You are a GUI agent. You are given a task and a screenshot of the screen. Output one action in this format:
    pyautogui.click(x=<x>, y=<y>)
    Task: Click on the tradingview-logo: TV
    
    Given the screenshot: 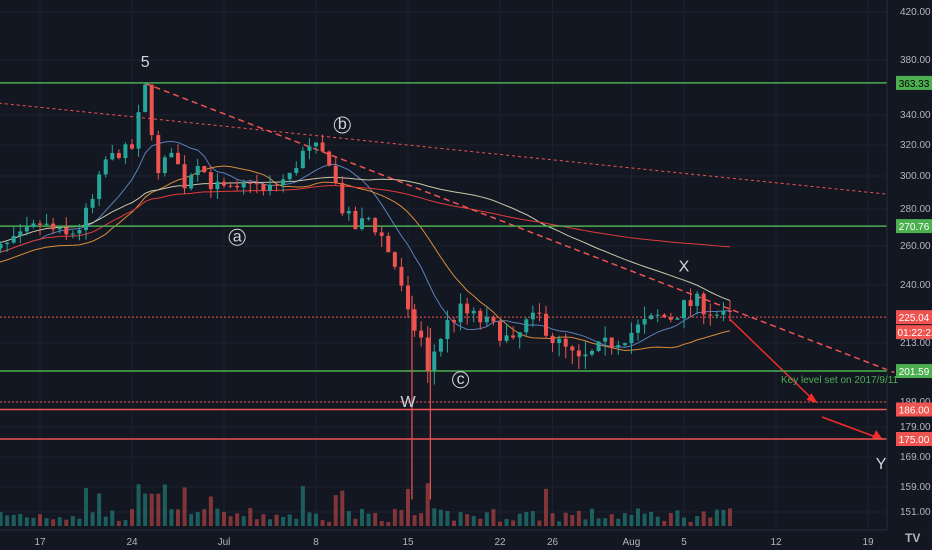 What is the action you would take?
    pyautogui.click(x=912, y=538)
    